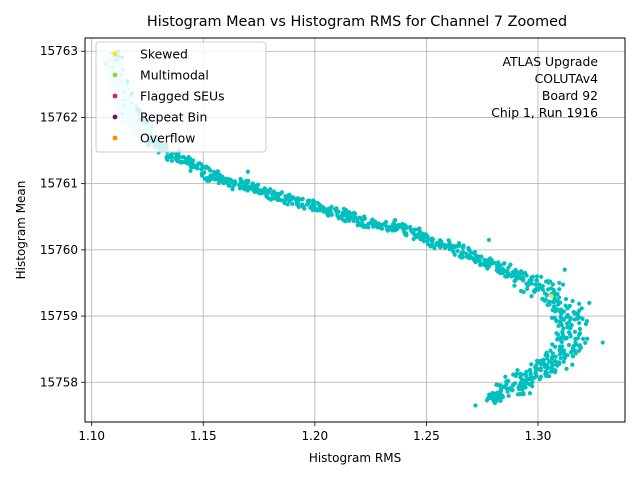  I want to click on annotation-line-4: Chip 1, Run 1916, so click(544, 112).